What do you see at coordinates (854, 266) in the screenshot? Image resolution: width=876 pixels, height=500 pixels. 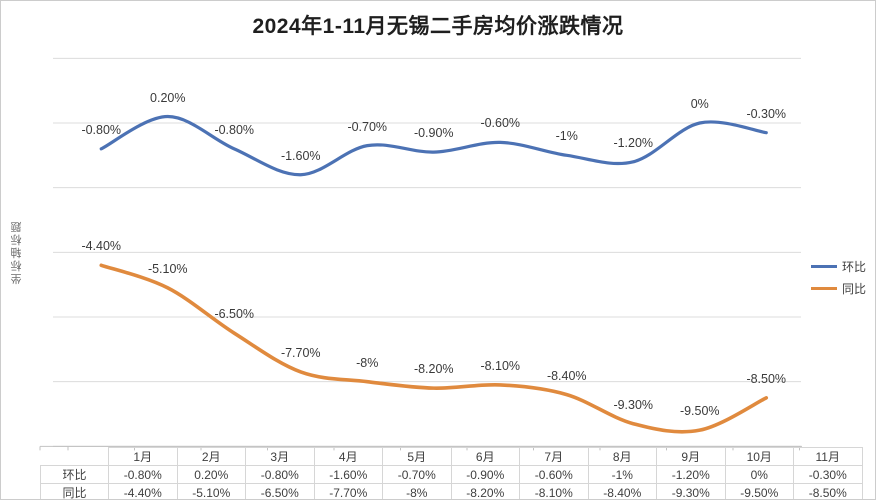 I see `legend-label: 环比` at bounding box center [854, 266].